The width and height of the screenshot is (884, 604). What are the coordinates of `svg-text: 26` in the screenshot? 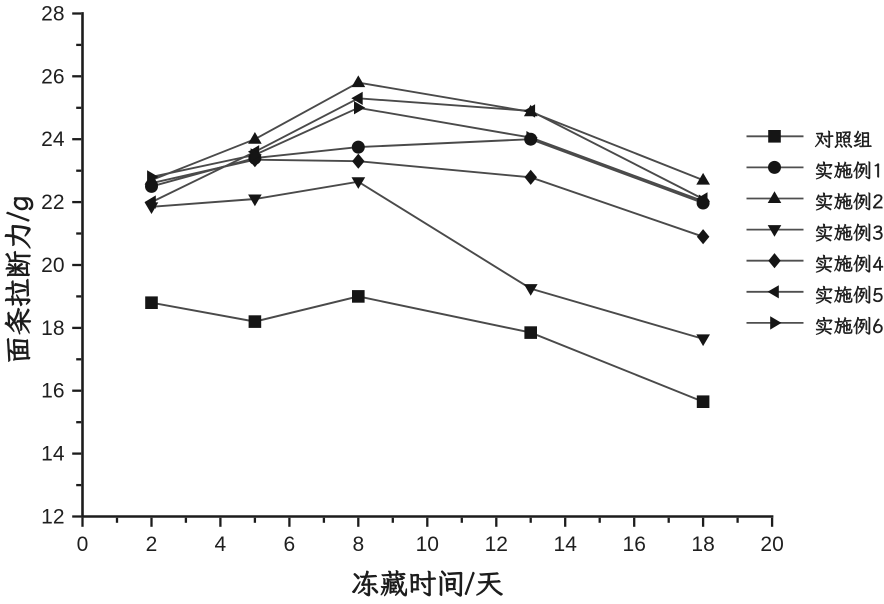 It's located at (52, 76).